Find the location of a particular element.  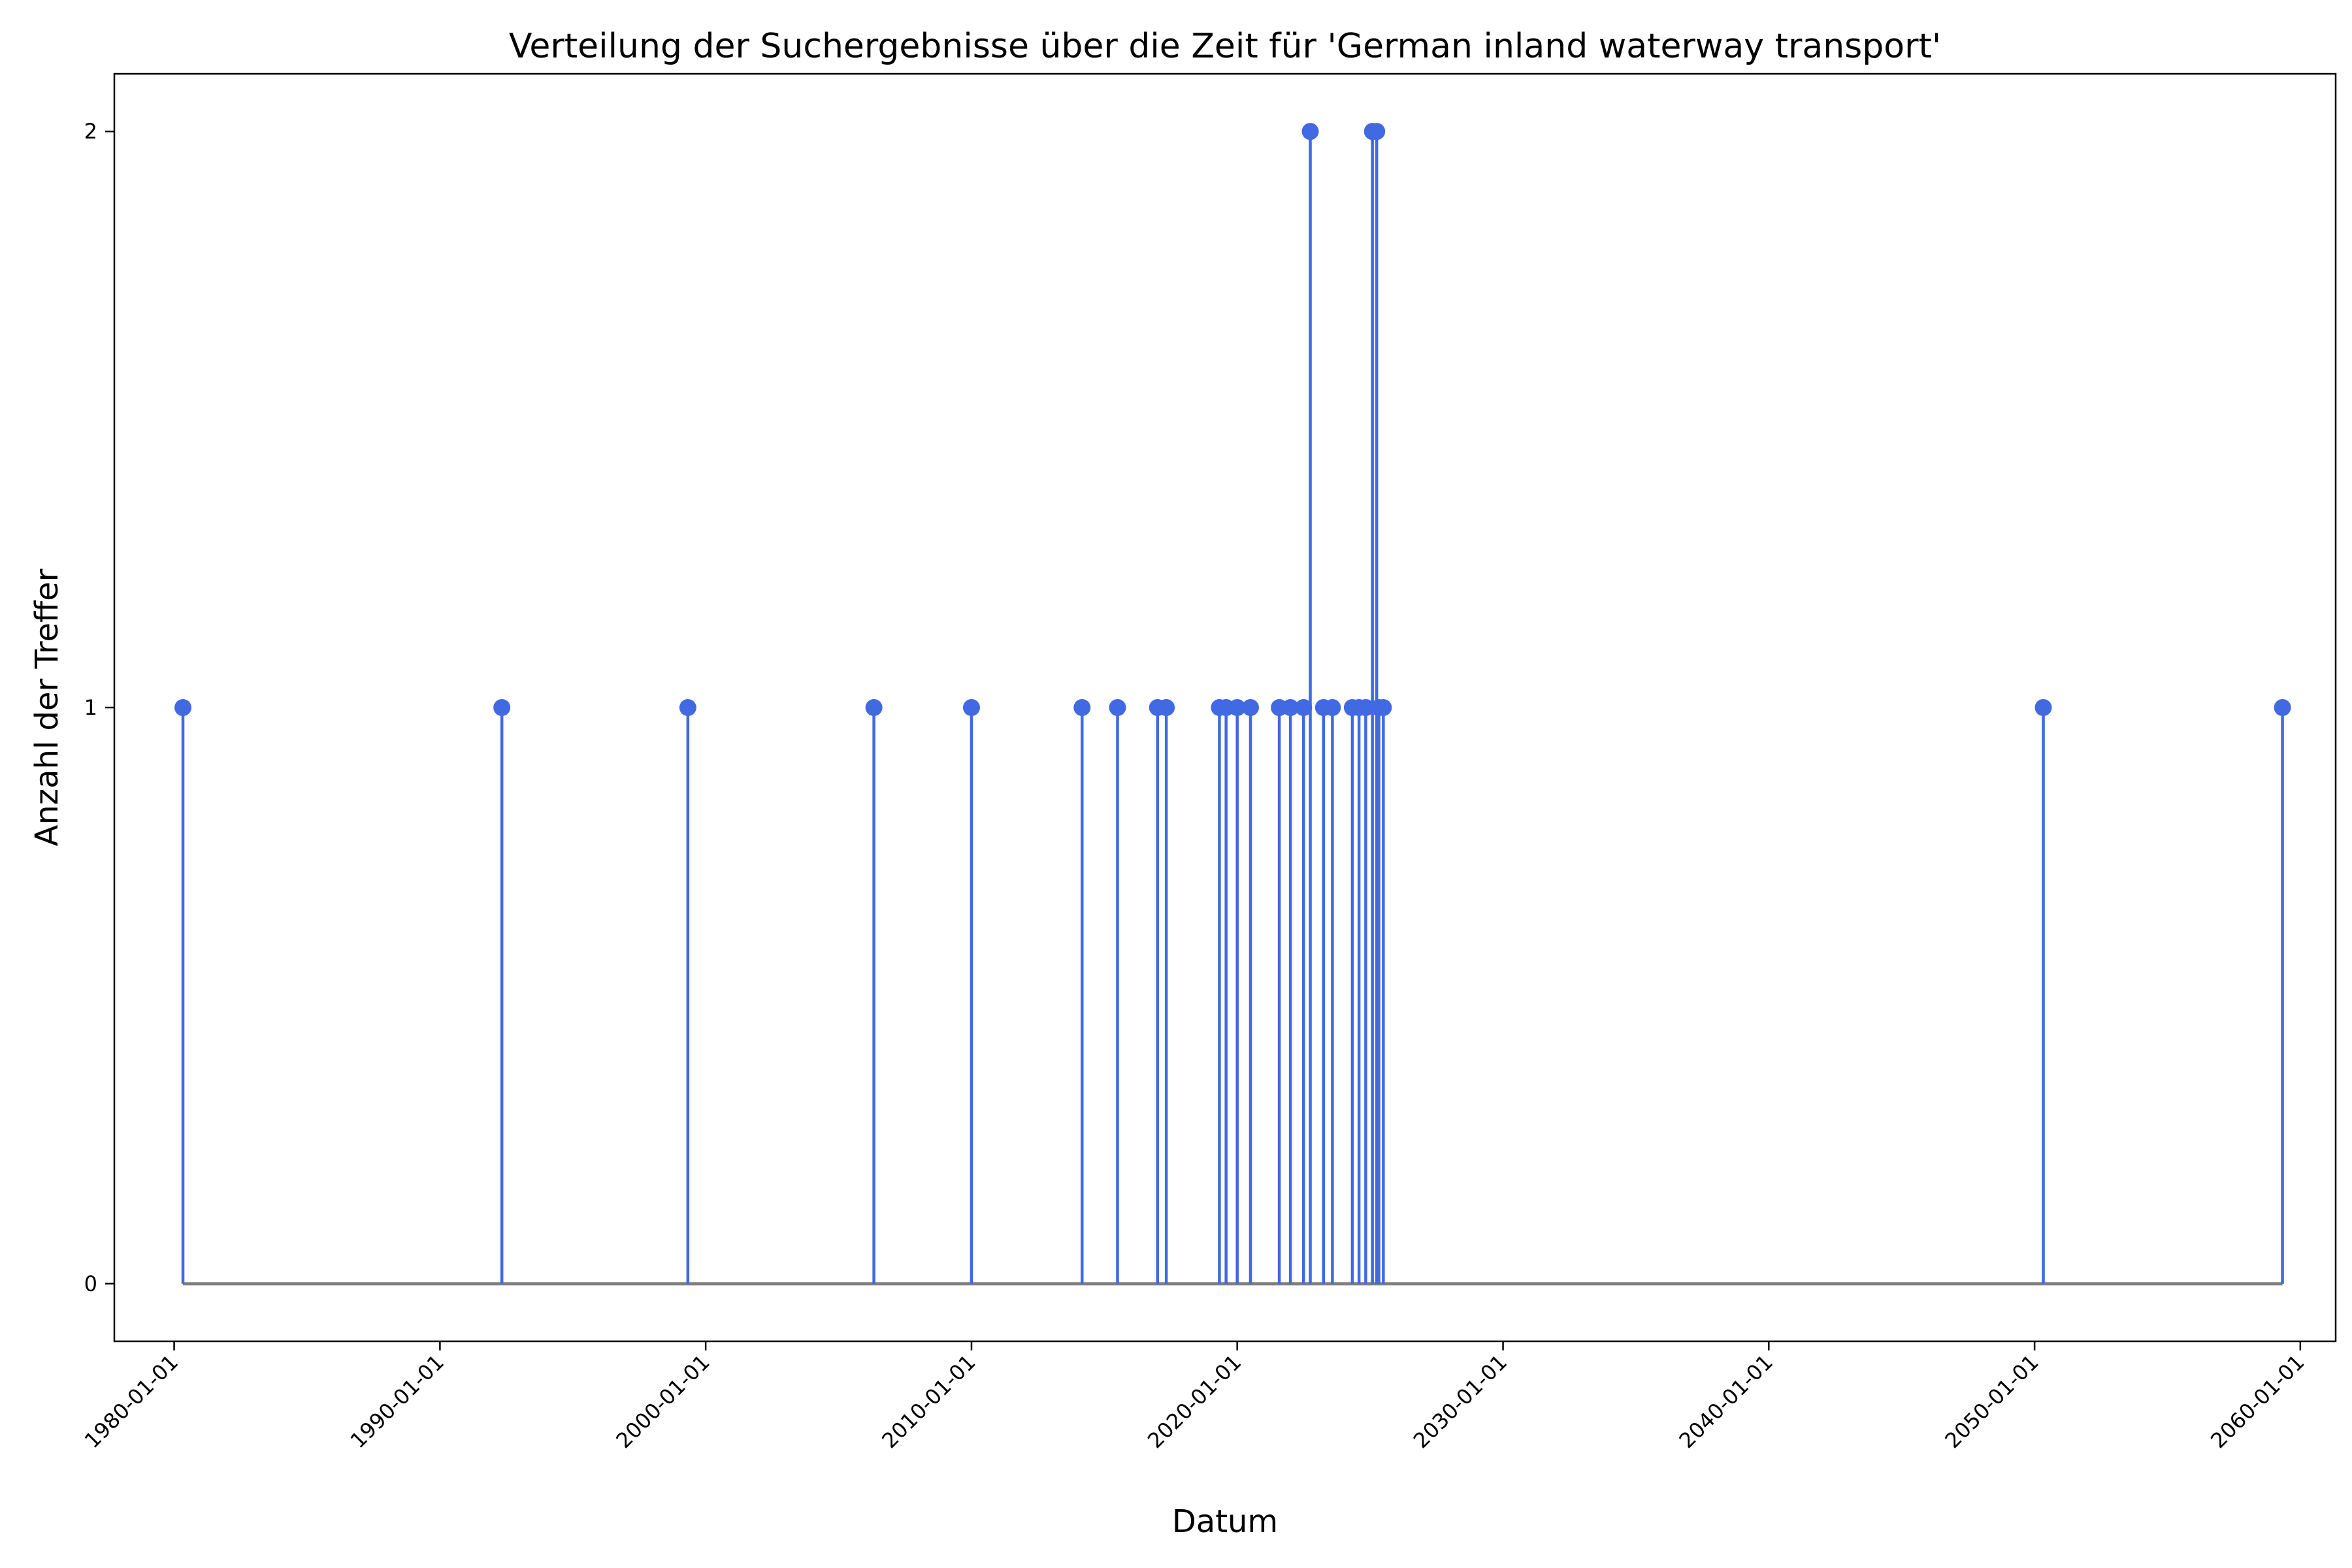

y-tick-label: 0 is located at coordinates (90, 1283).